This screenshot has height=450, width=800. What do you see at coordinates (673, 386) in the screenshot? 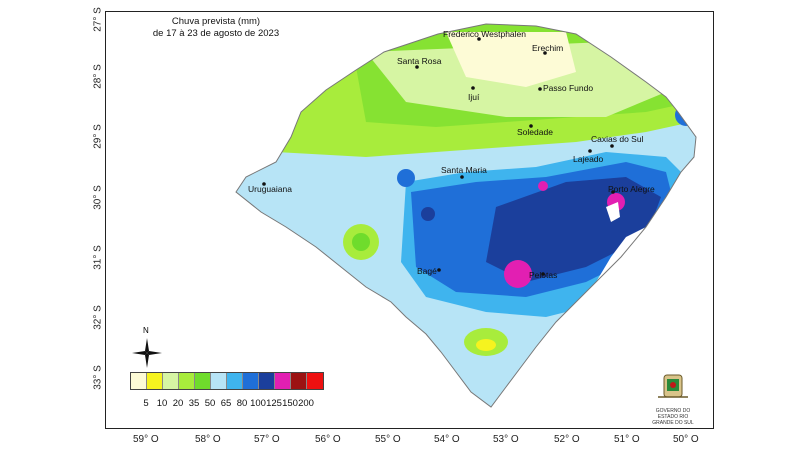
I see `coat-of-arms-icon` at bounding box center [673, 386].